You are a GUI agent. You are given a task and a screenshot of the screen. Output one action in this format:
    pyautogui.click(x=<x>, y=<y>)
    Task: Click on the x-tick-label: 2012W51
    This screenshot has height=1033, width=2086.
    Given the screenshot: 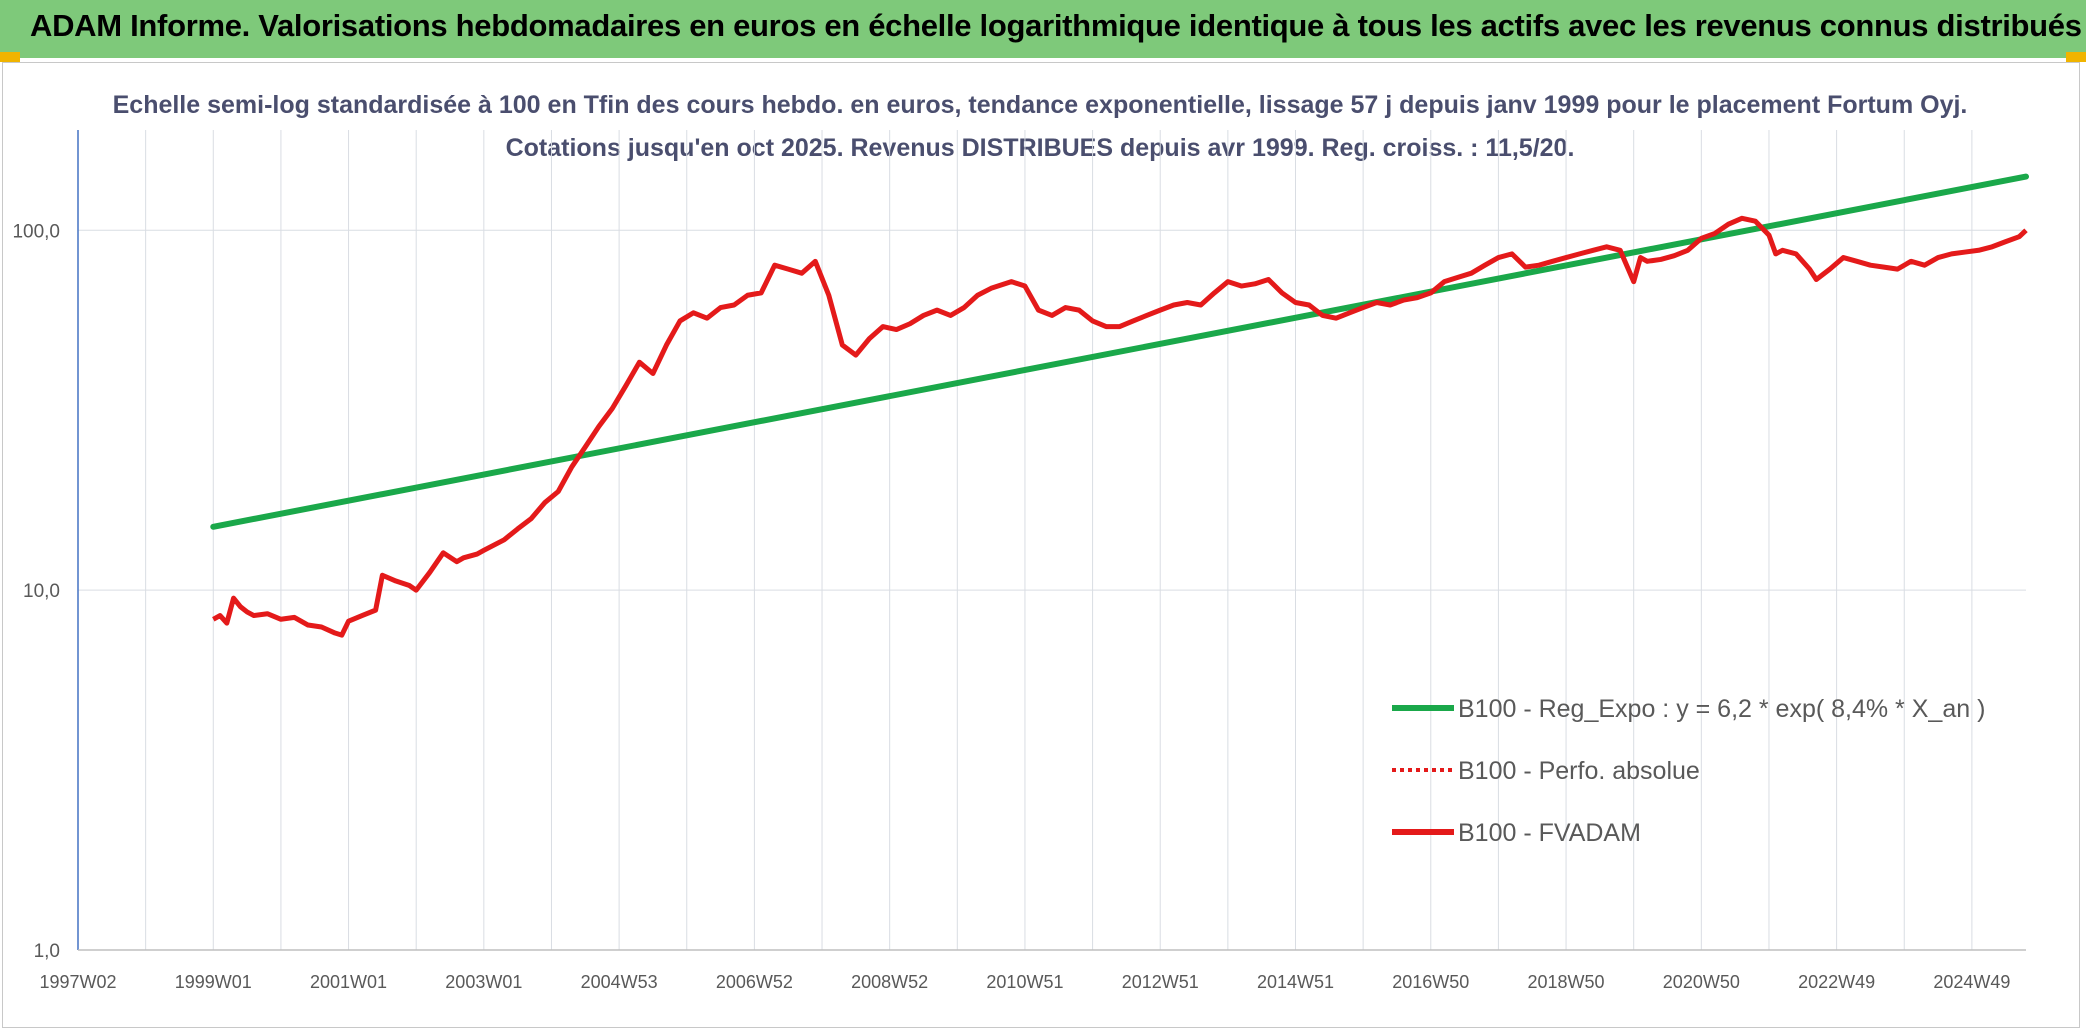 What is the action you would take?
    pyautogui.click(x=1160, y=982)
    